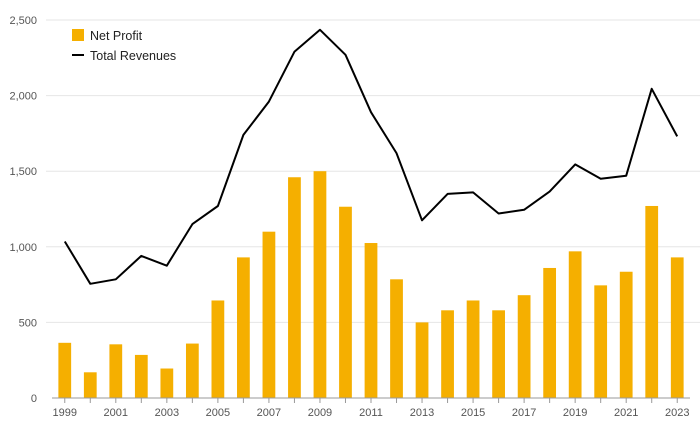 This screenshot has height=433, width=700. Describe the element at coordinates (34, 399) in the screenshot. I see `y-tick-label: 0` at that location.